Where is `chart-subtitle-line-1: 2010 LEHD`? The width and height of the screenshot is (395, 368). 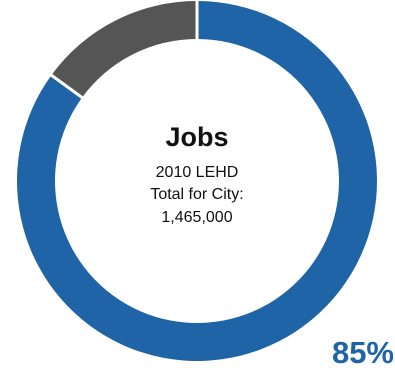
chart-subtitle-line-1: 2010 LEHD is located at coordinates (197, 172).